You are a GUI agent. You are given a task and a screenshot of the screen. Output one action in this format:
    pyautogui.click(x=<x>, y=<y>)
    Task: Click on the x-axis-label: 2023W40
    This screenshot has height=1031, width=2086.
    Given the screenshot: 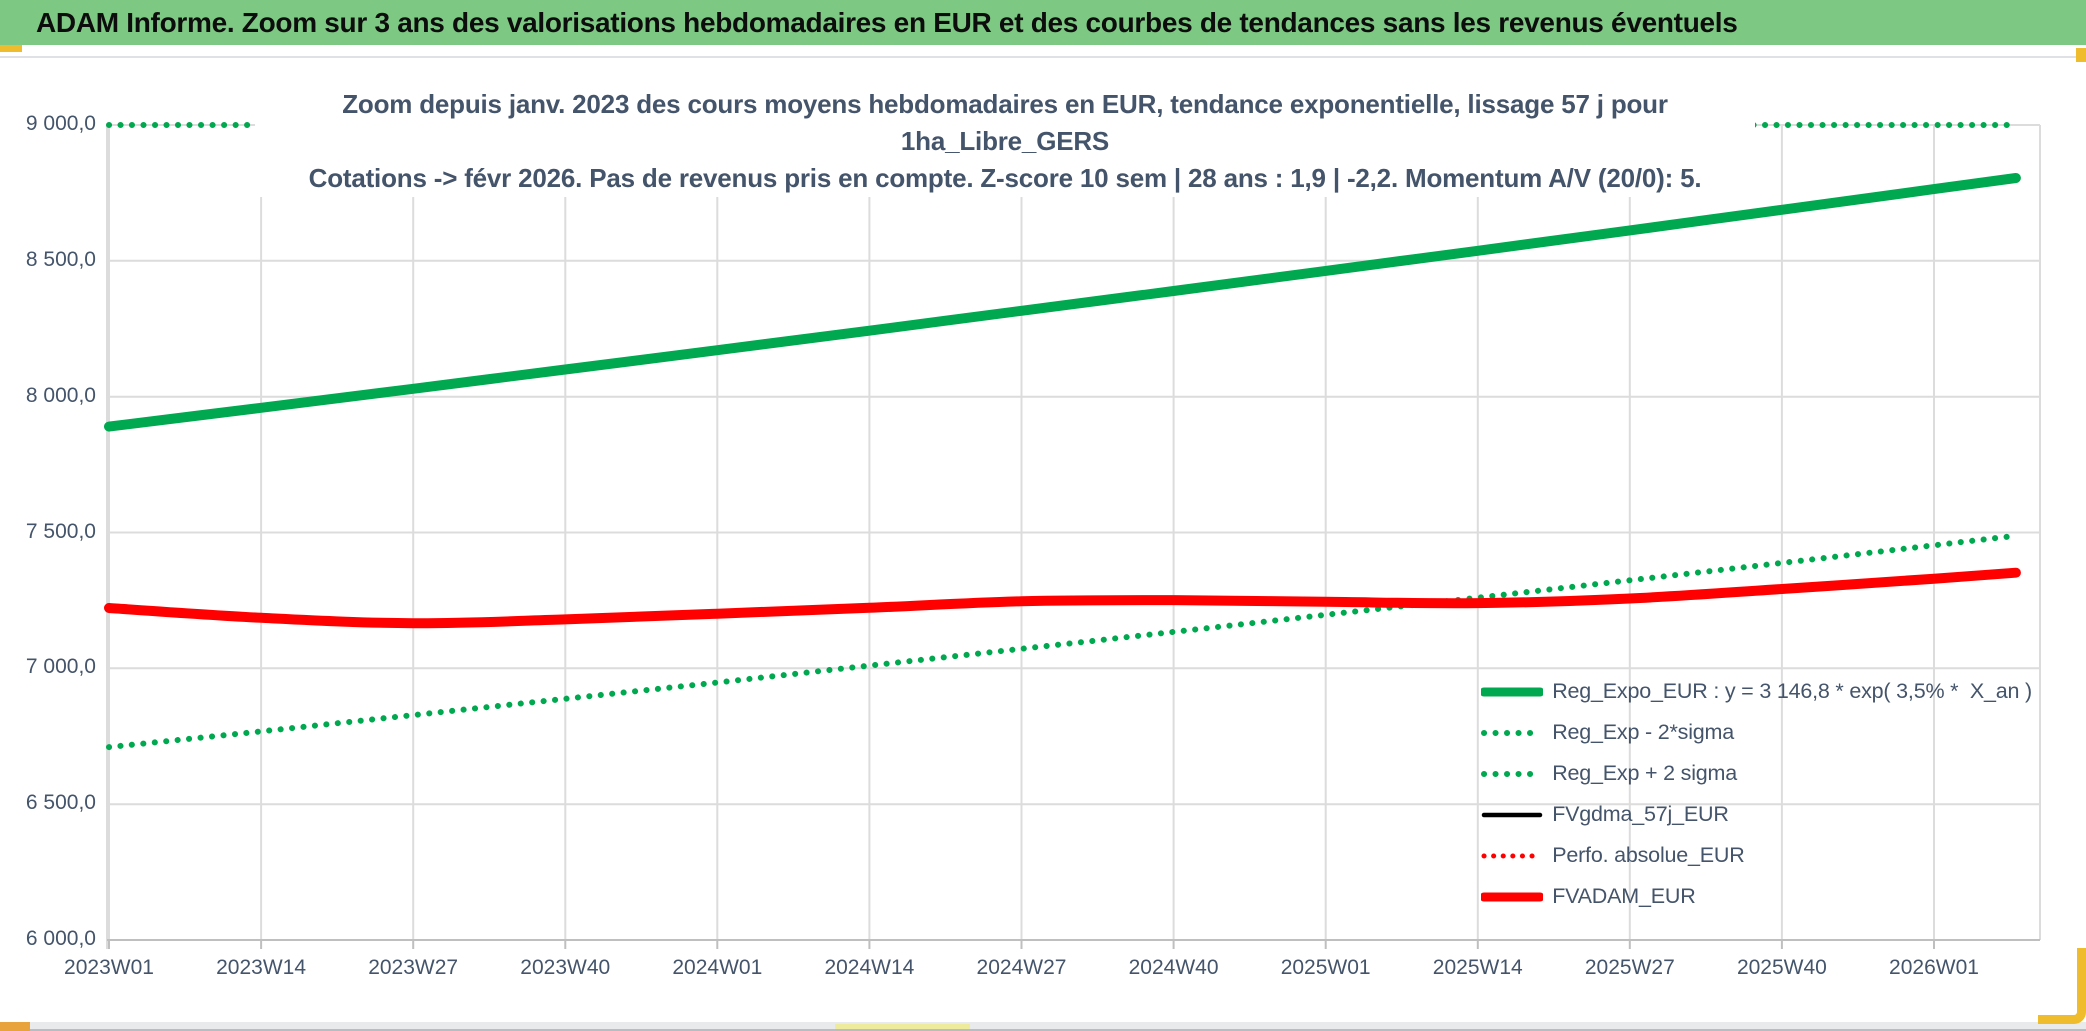 What is the action you would take?
    pyautogui.click(x=565, y=967)
    